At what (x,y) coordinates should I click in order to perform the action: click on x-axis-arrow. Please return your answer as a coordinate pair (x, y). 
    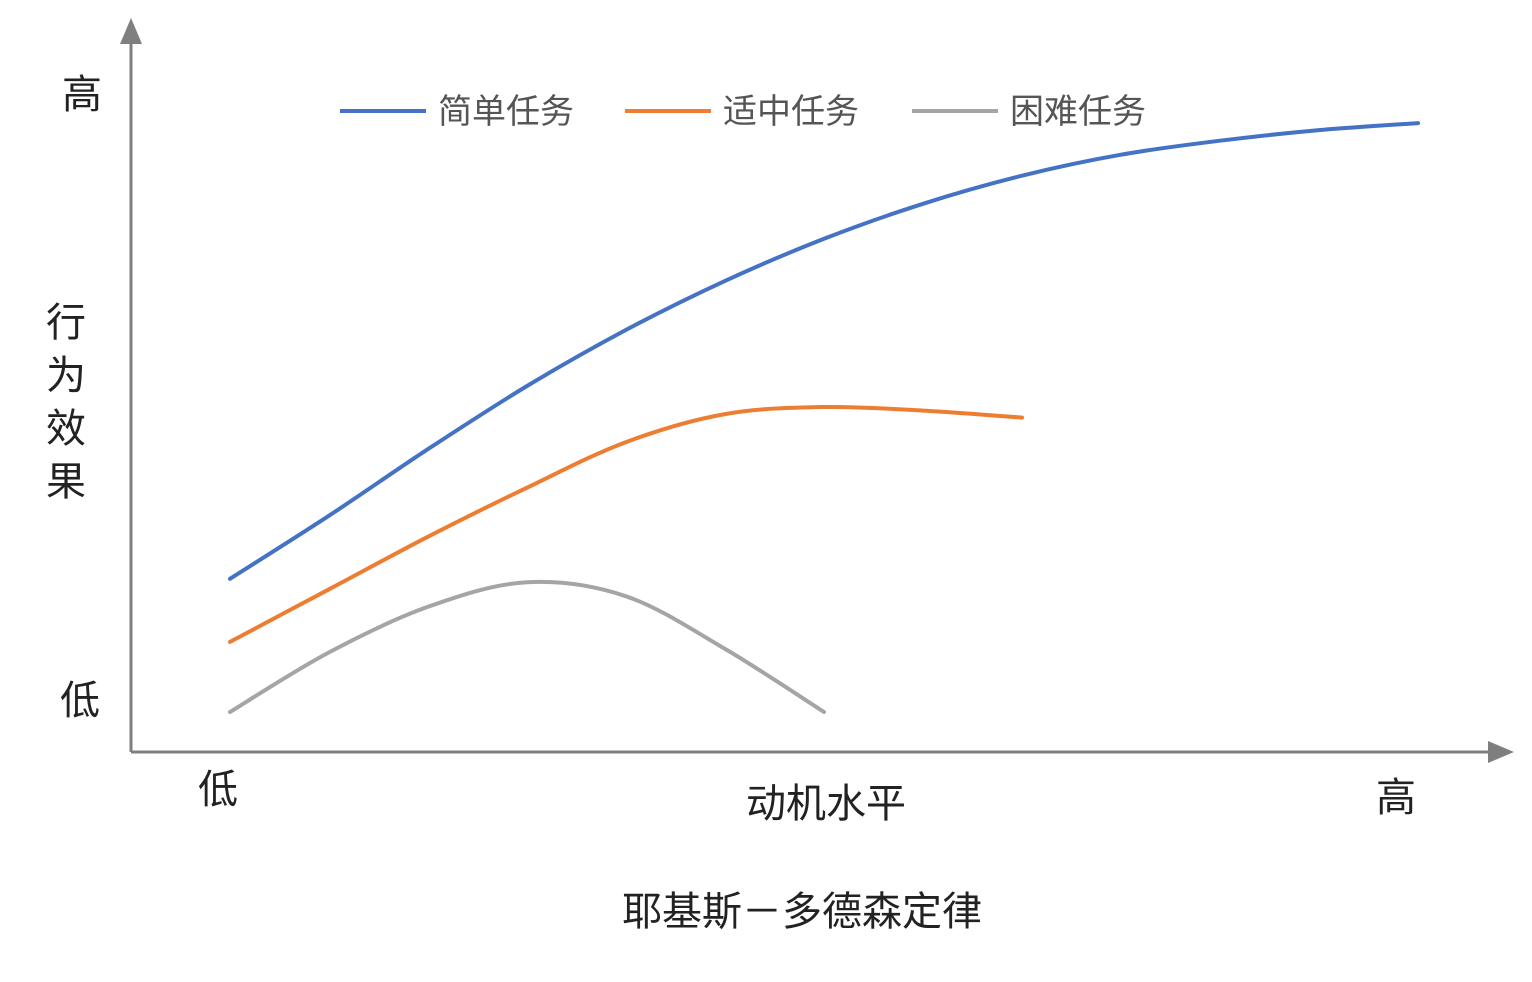
    Looking at the image, I should click on (1501, 752).